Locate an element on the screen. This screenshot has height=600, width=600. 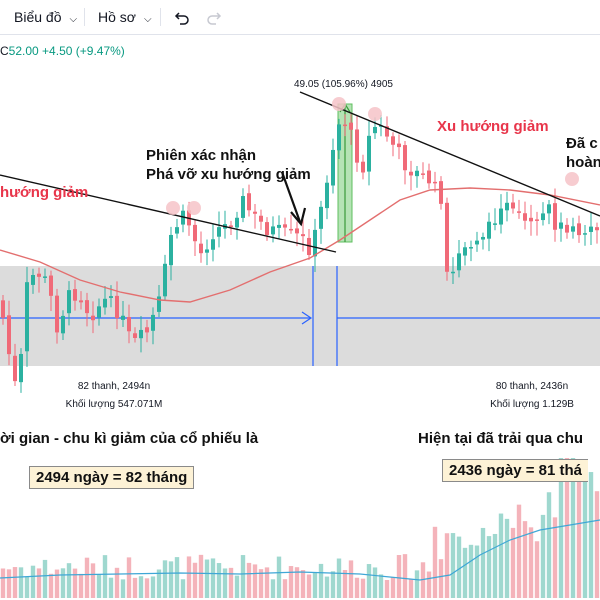
chart-menu: Biểu đồ ⌵ is located at coordinates (45, 17).